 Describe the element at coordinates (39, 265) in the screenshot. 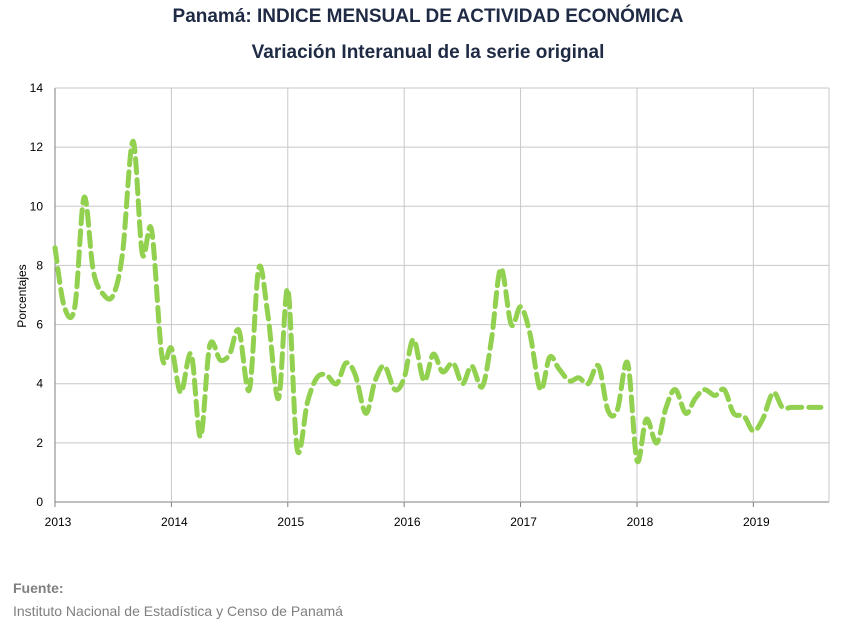

I see `y-tick-label: 8` at that location.